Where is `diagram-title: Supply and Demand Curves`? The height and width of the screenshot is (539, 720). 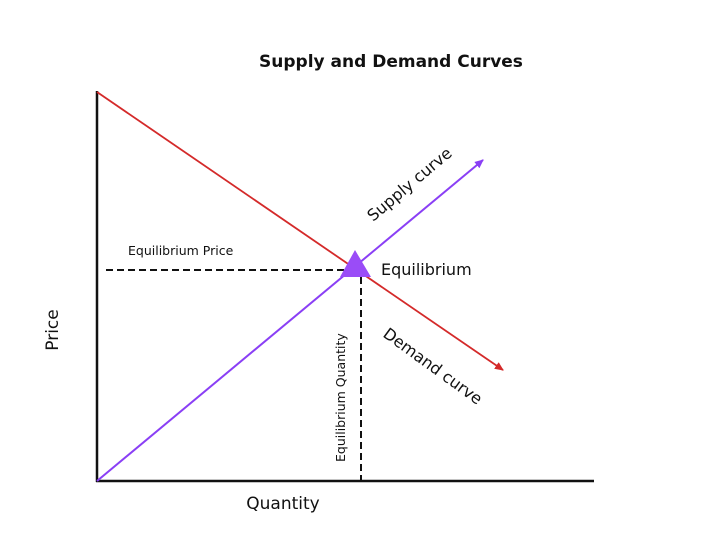
diagram-title: Supply and Demand Curves is located at coordinates (391, 62).